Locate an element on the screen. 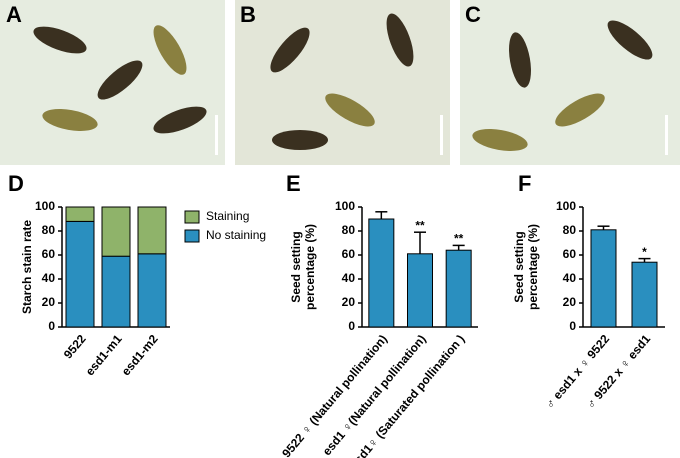 The image size is (680, 458). x-tick-label: 9522 is located at coordinates (75, 347).